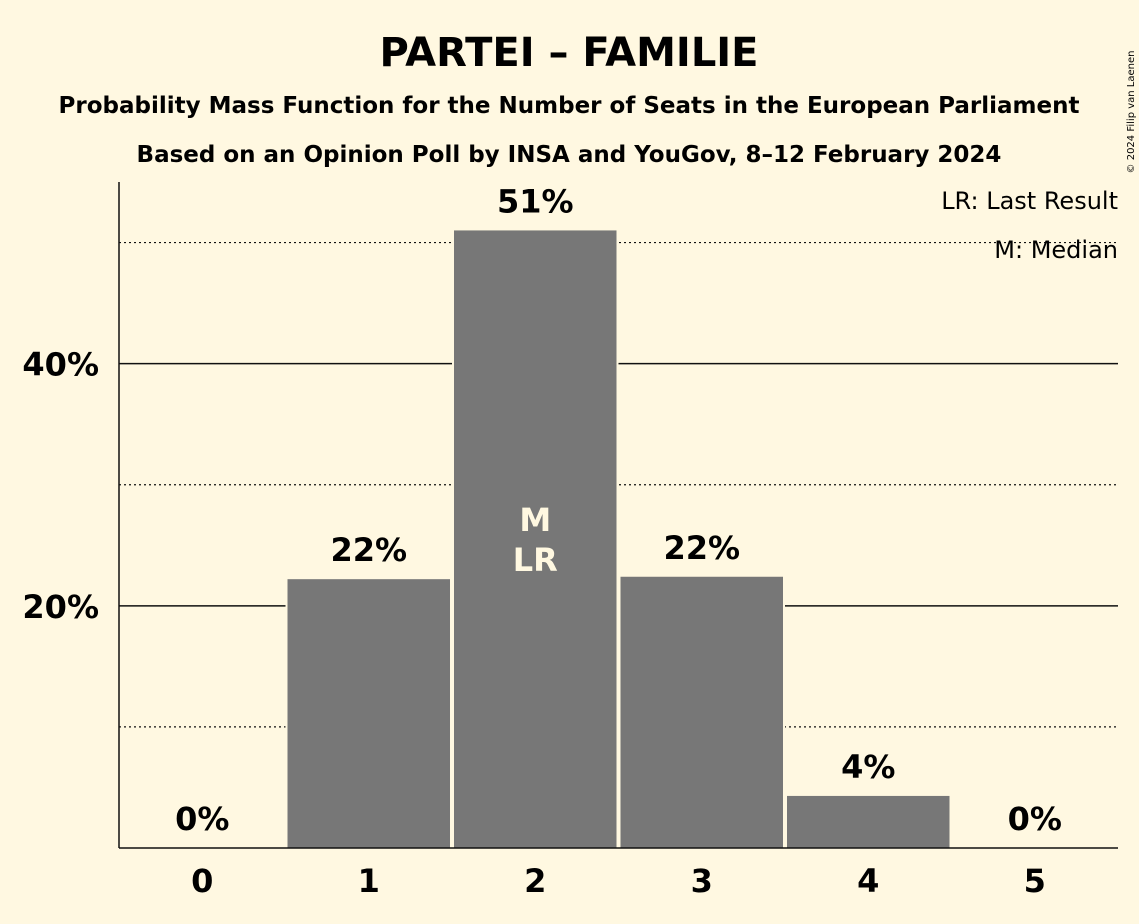 The width and height of the screenshot is (1139, 924). Describe the element at coordinates (1035, 819) in the screenshot. I see `bar-value-label-5: 0%` at that location.